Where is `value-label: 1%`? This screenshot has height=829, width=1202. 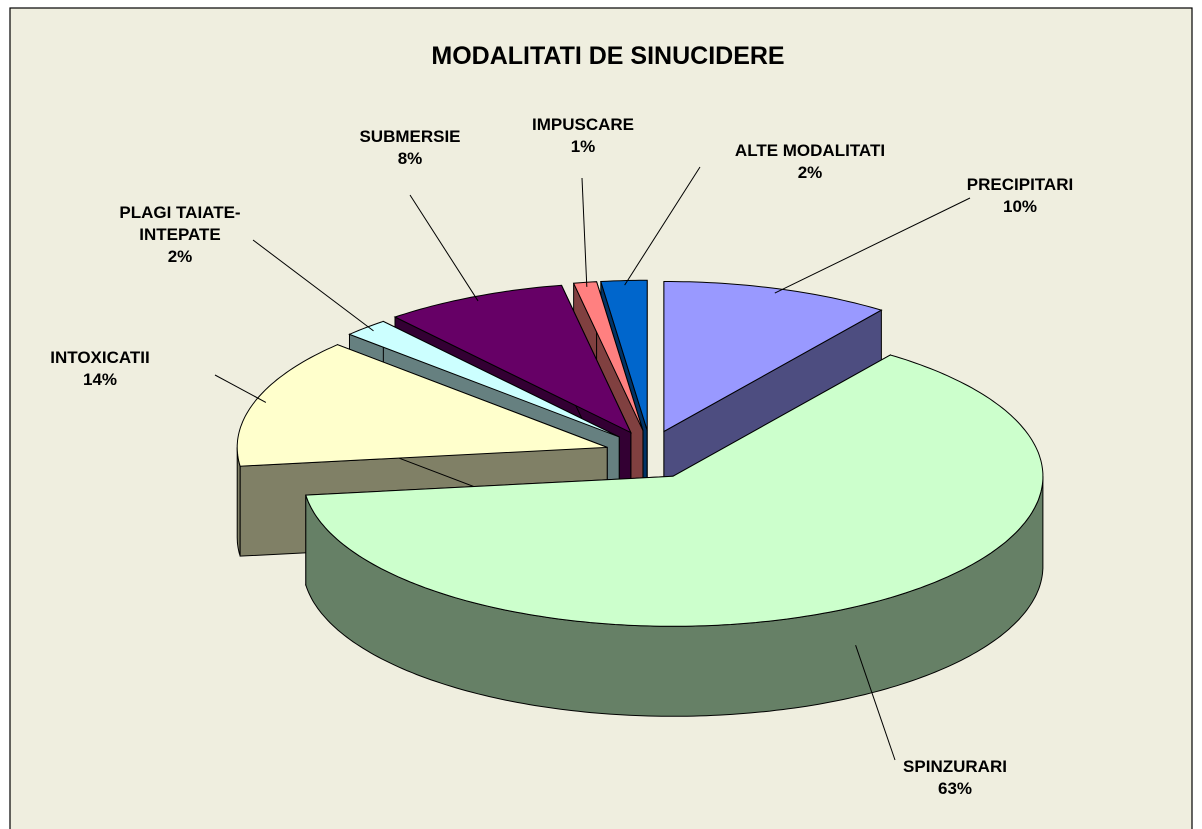 value-label: 1% is located at coordinates (583, 146).